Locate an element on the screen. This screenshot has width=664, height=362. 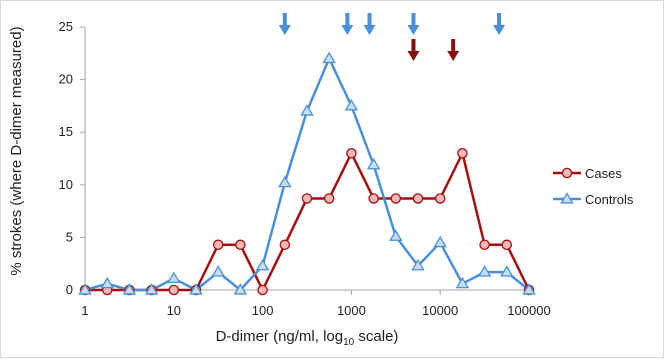
y-axis-title: % strokes (where D-dimer measured) is located at coordinates (16, 150).